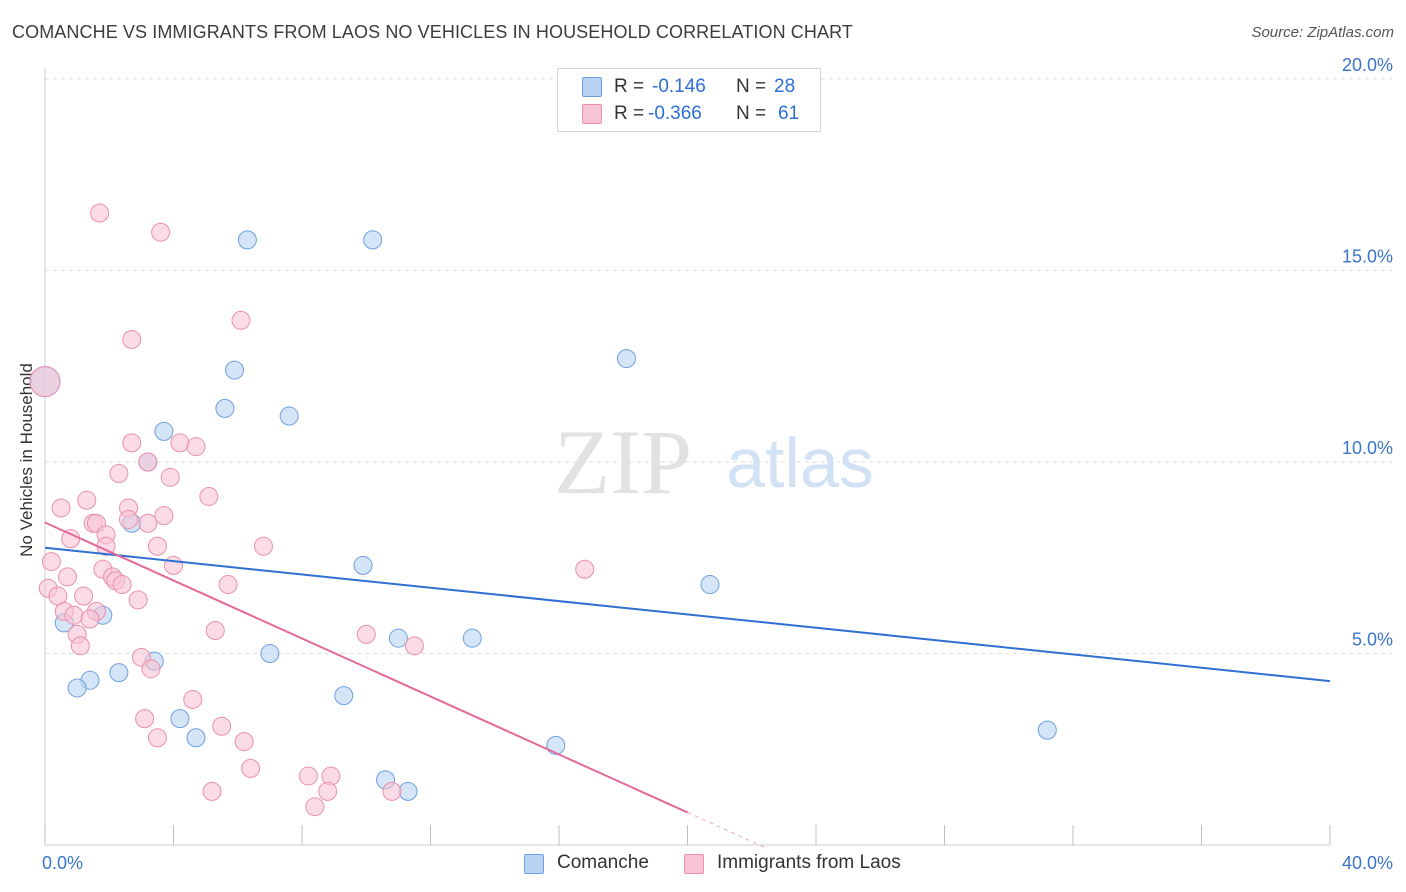 This screenshot has height=892, width=1406. I want to click on bottom-legend-swatch-comanche, so click(534, 864).